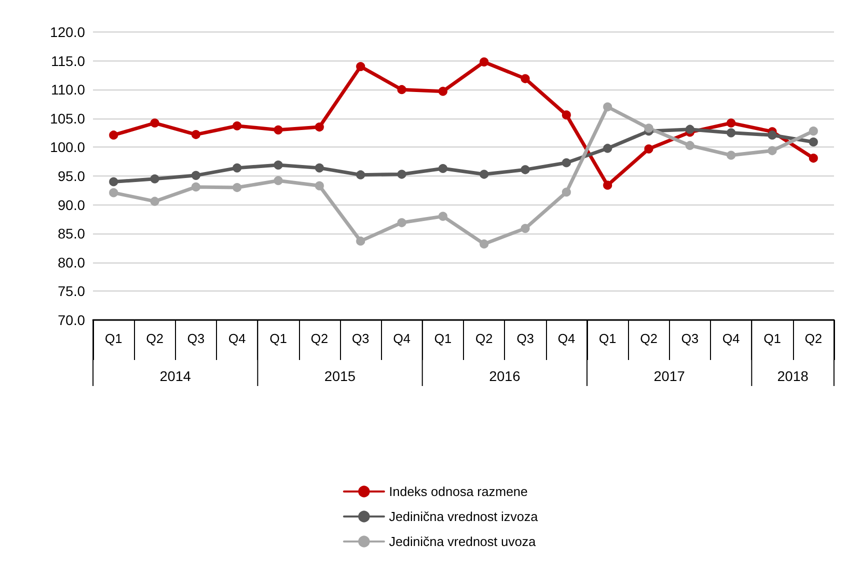 The image size is (859, 565). Describe the element at coordinates (68, 90) in the screenshot. I see `y-tick-label: 110.0` at that location.